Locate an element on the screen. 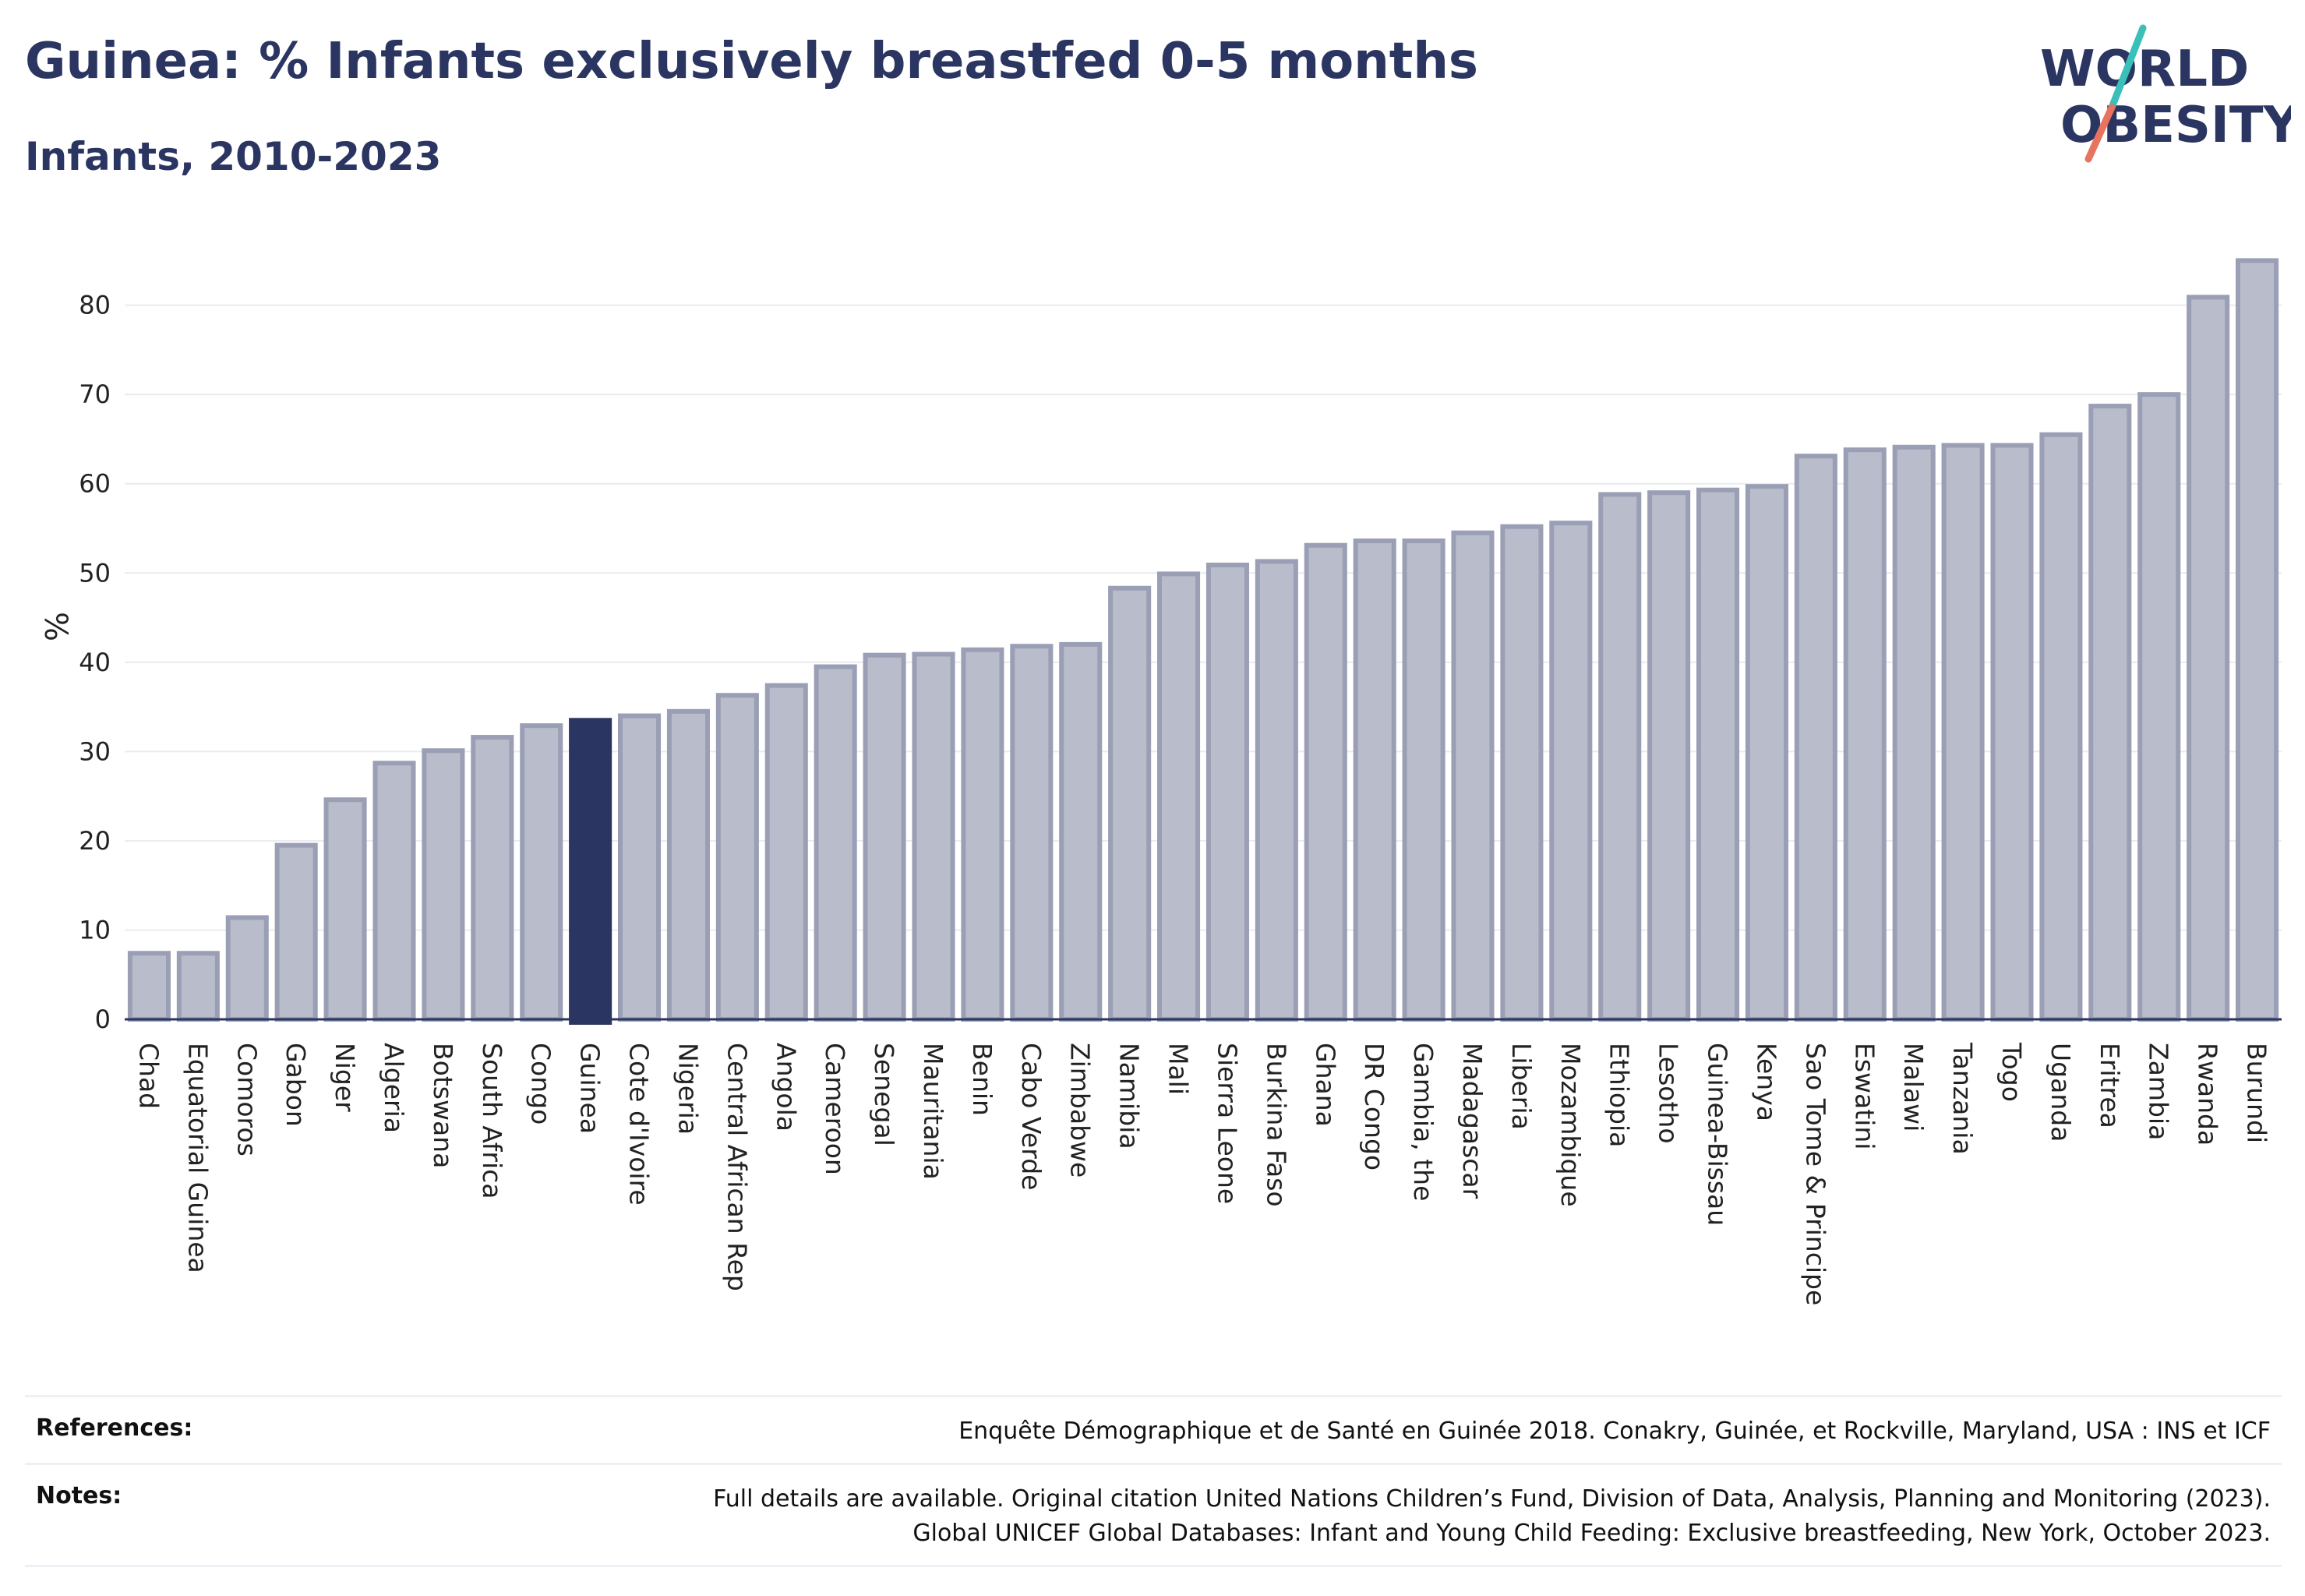 The height and width of the screenshot is (1596, 2305). bar-ethiopia is located at coordinates (1620, 757).